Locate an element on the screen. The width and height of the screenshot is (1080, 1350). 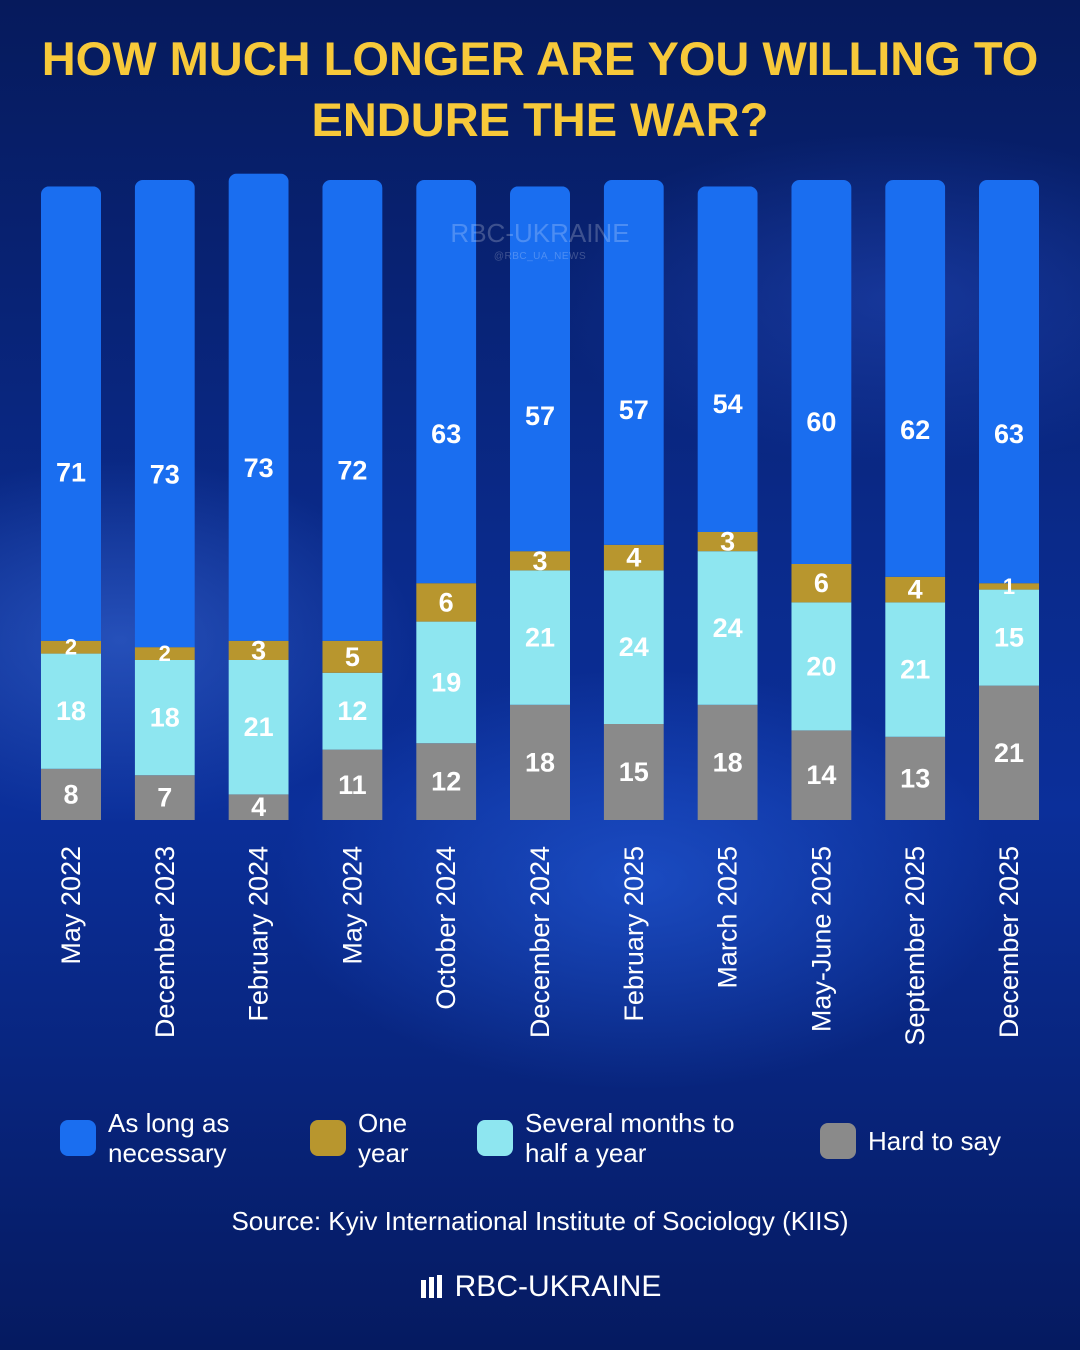
legend-item-one-year: One year is located at coordinates (359, 1138).